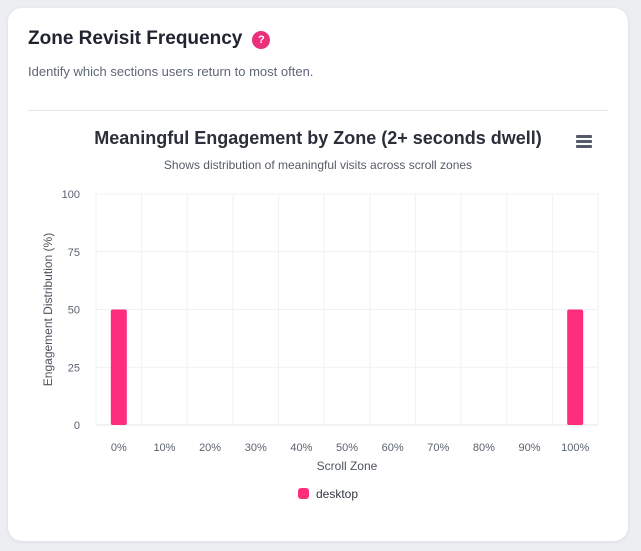 This screenshot has height=551, width=641. Describe the element at coordinates (438, 448) in the screenshot. I see `x-tick-label: 70%` at that location.